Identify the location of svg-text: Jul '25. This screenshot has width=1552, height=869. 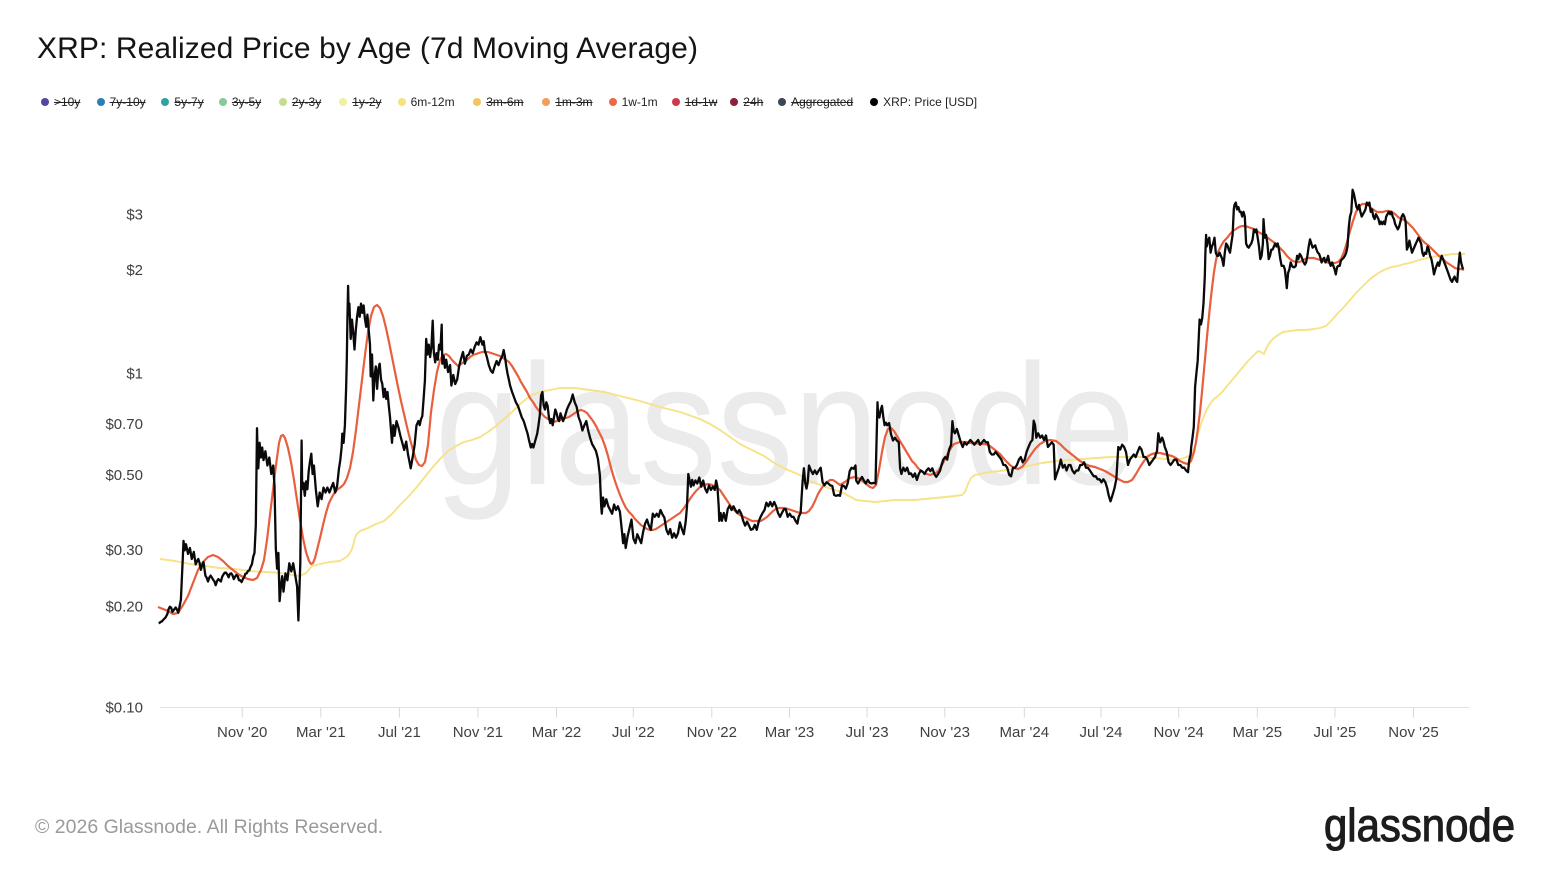
(1334, 732).